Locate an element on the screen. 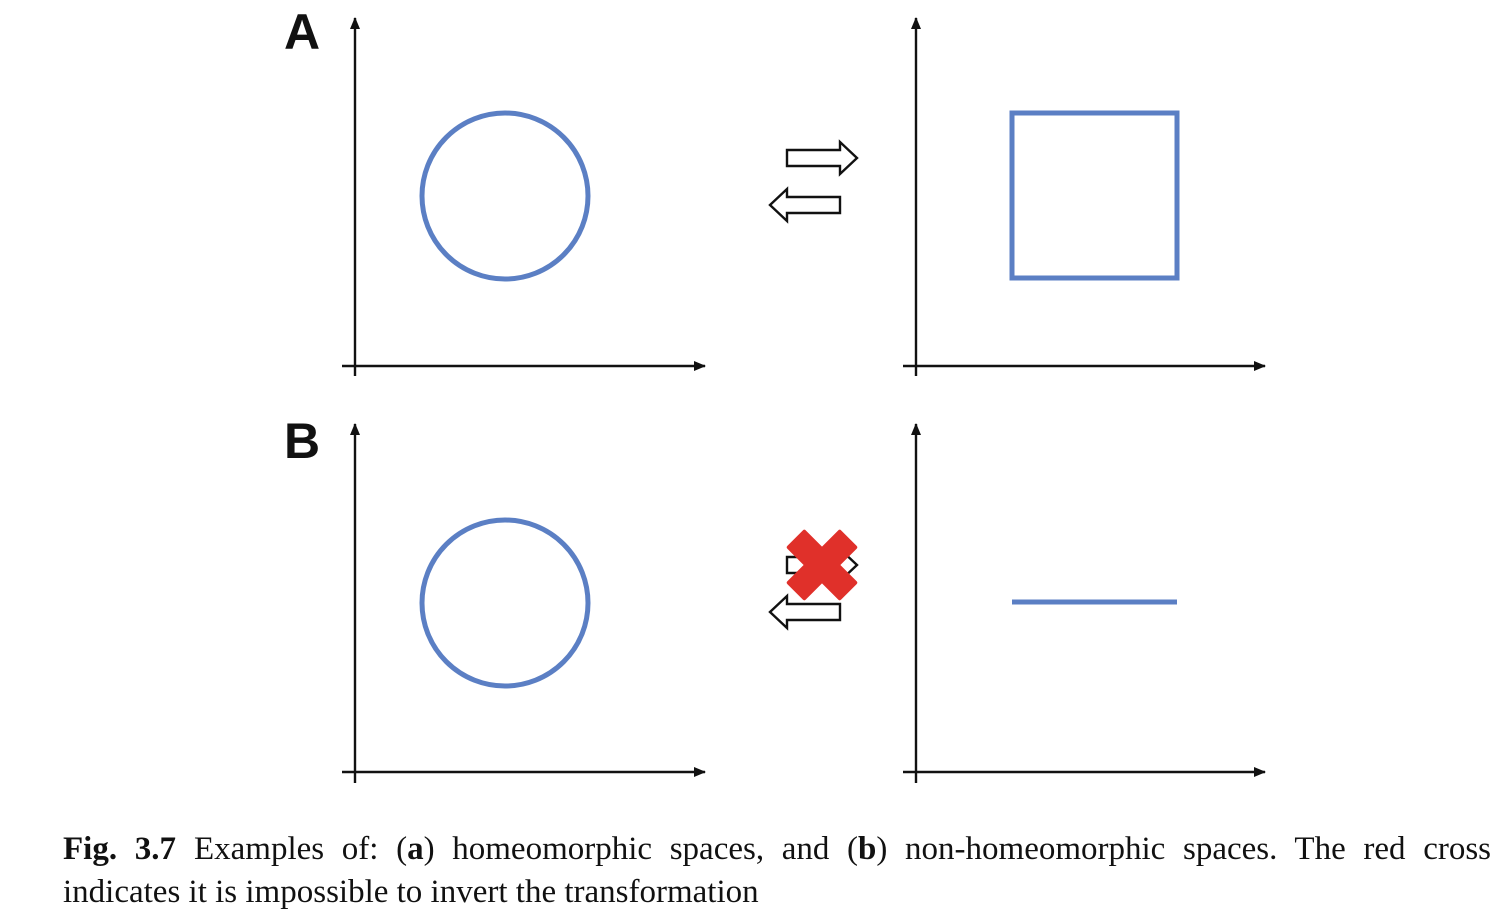 This screenshot has width=1511, height=918. panel-a-right-axes is located at coordinates (1084, 196).